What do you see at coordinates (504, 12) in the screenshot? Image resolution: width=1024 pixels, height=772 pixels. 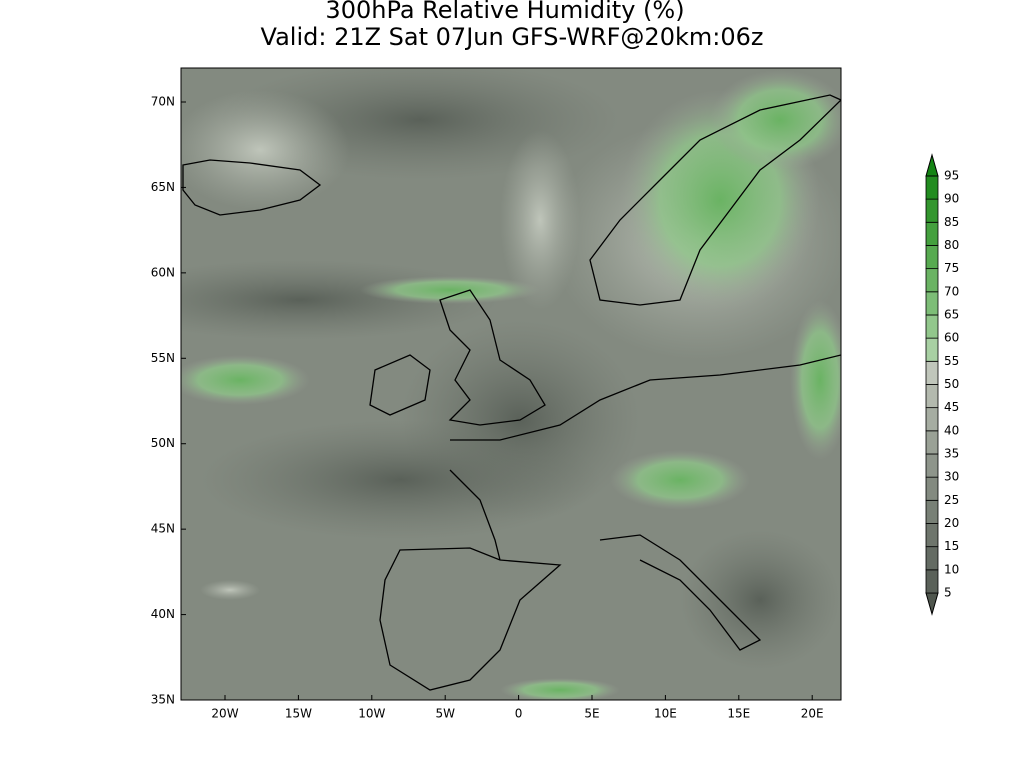 I see `title-line-1: 300hPa Relative Humidity (%)` at bounding box center [504, 12].